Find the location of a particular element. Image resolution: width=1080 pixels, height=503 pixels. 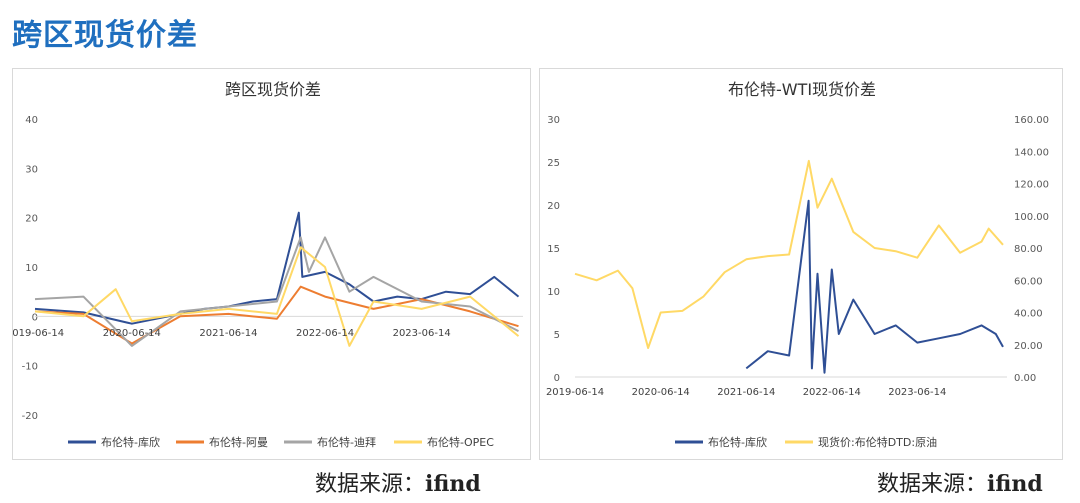

y2-tick-label: 40.00 is located at coordinates (1028, 314).